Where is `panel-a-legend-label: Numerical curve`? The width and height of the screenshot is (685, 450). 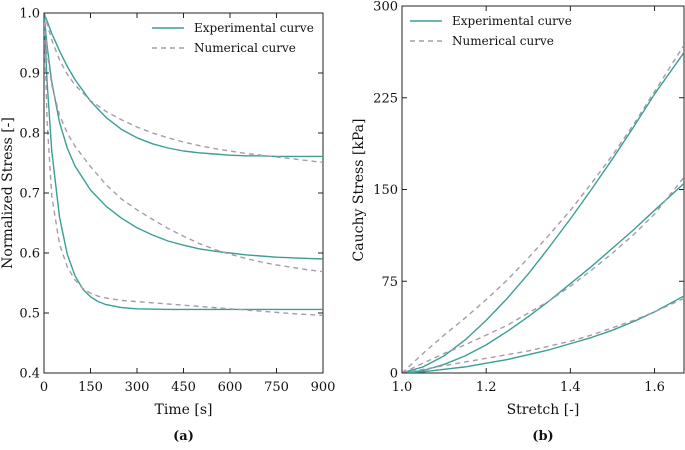 panel-a-legend-label: Numerical curve is located at coordinates (245, 48).